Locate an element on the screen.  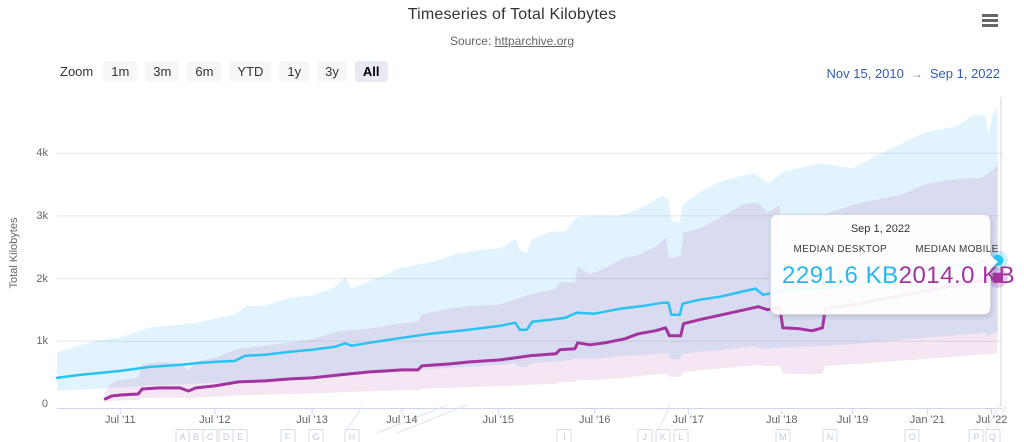
x-tick-label: Jan '21 is located at coordinates (927, 420).